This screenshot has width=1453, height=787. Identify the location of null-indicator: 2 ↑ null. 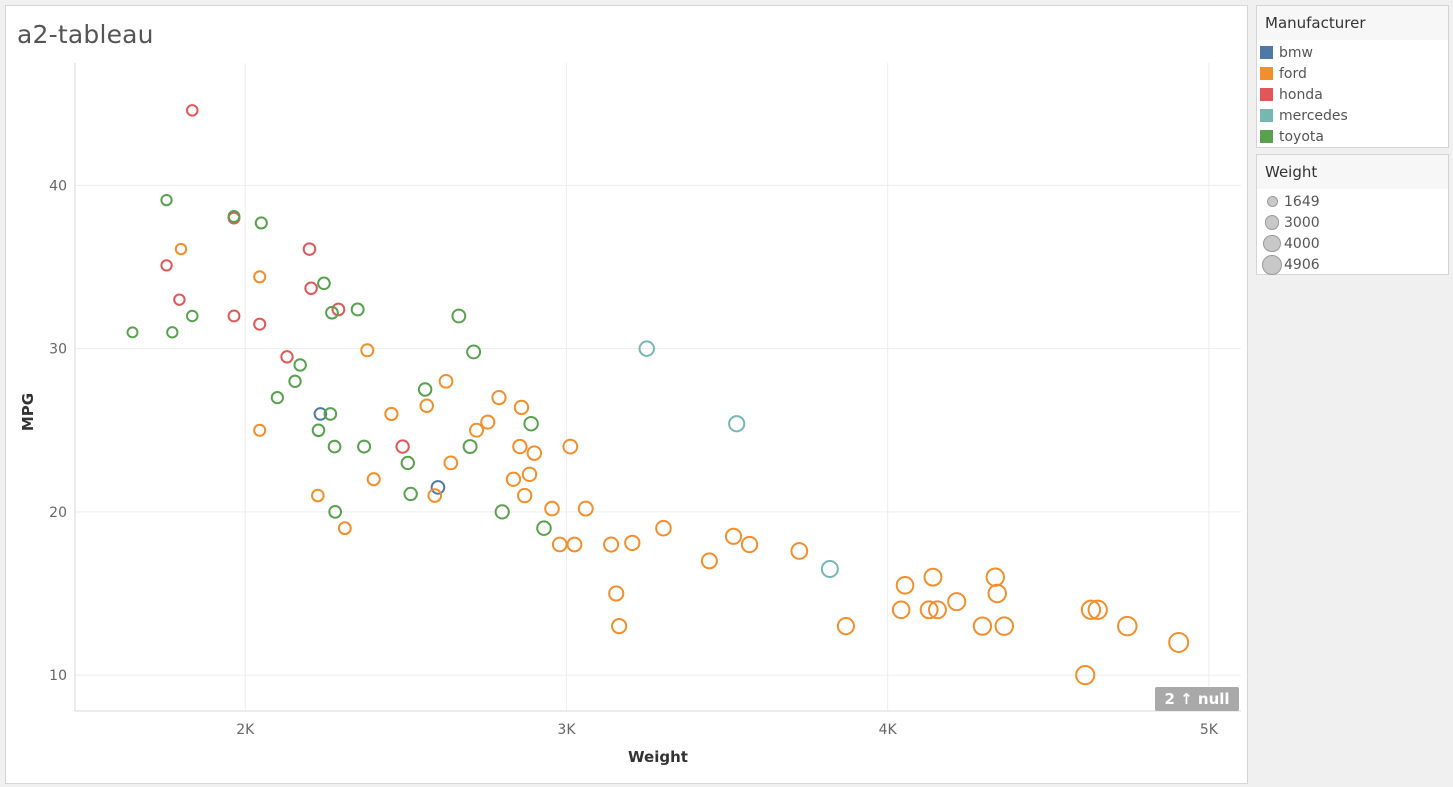
(1197, 699).